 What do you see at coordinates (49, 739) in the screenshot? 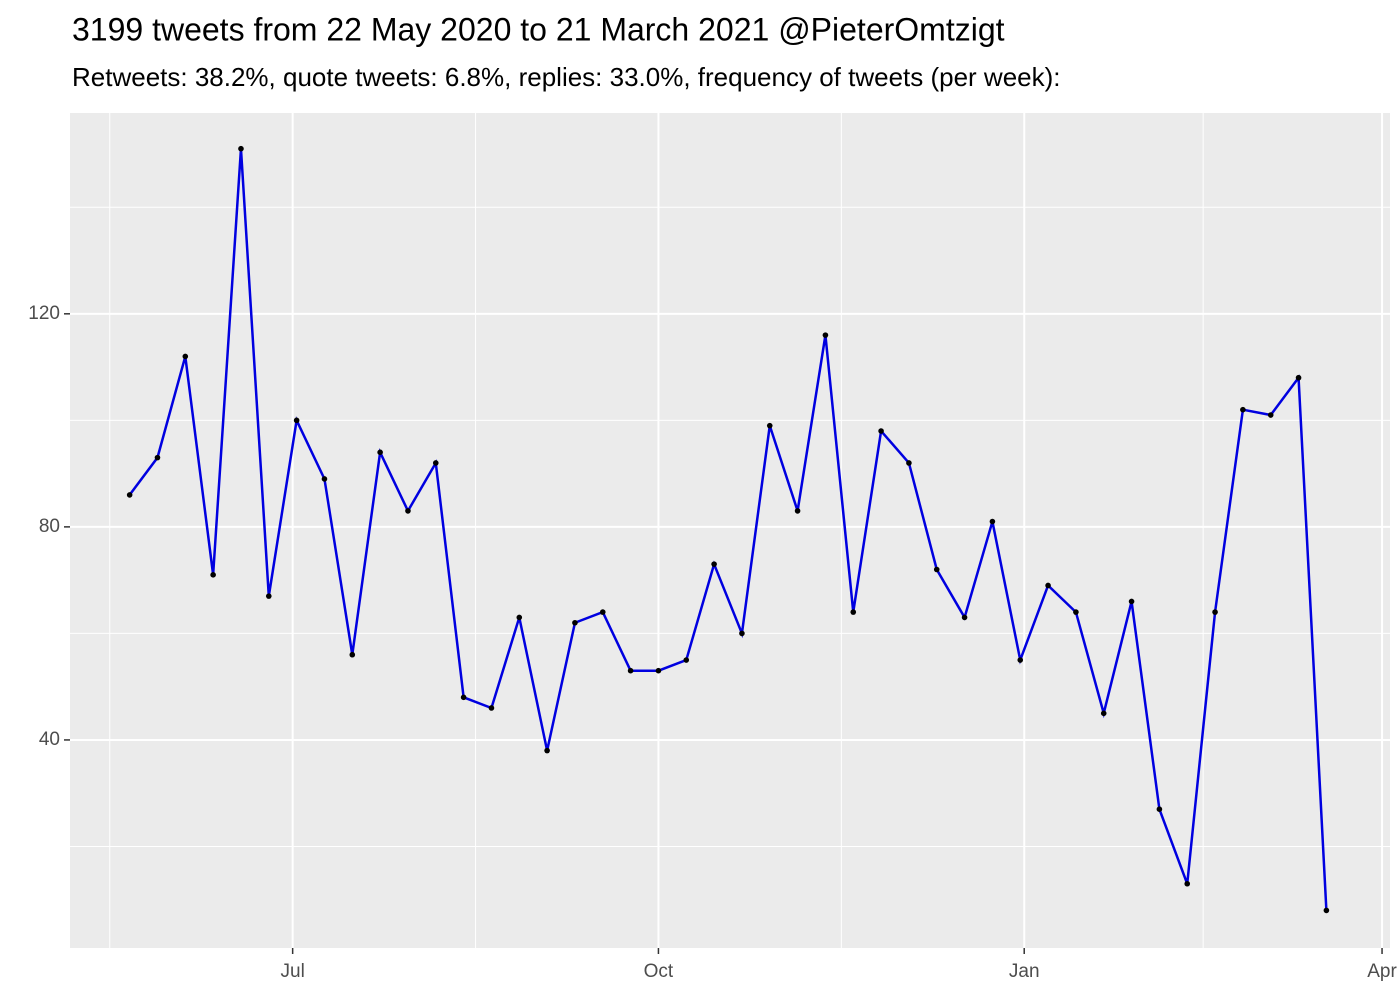
I see `y-tick-label: 40` at bounding box center [49, 739].